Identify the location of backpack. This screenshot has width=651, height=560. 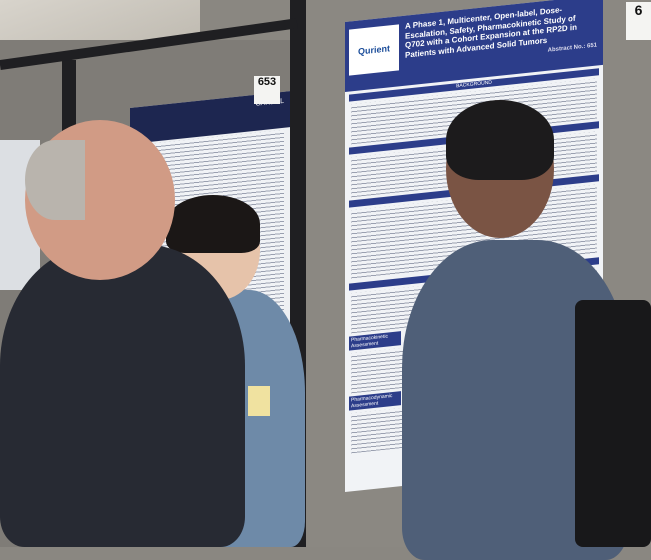
(613, 423).